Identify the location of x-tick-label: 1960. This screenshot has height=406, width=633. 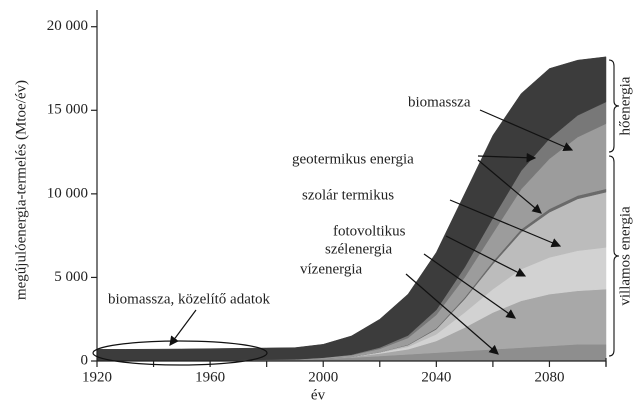
(210, 377).